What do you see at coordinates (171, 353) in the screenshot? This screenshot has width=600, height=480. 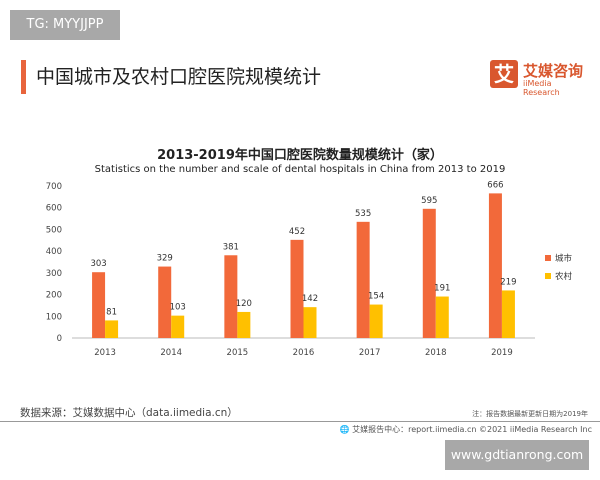 I see `x-tick-label: 2014` at bounding box center [171, 353].